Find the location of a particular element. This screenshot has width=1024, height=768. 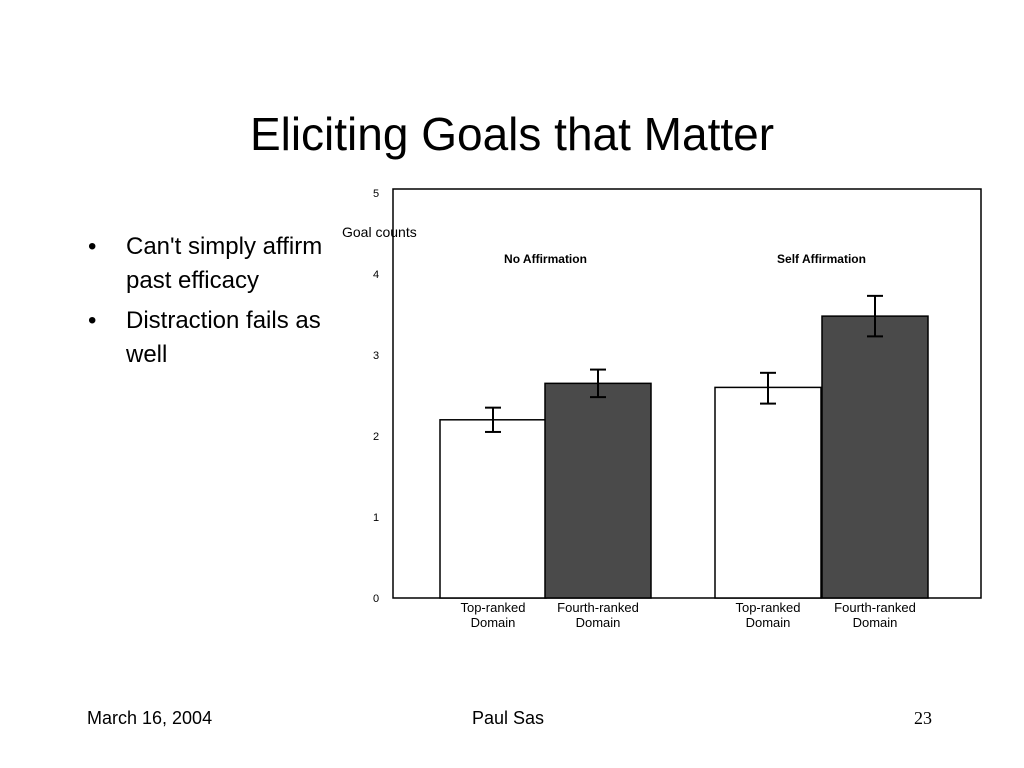

bullet-text: Can't simply affirm past efficacy is located at coordinates (224, 263).